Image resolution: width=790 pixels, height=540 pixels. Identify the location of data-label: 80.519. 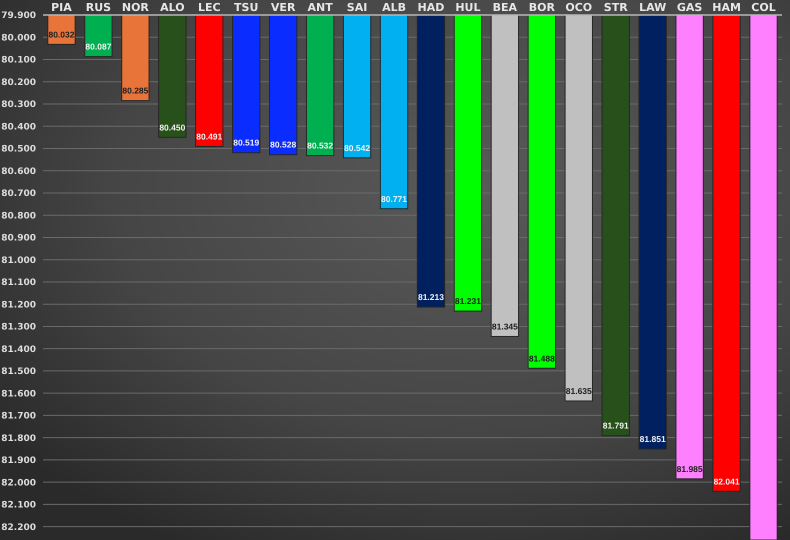
(246, 143).